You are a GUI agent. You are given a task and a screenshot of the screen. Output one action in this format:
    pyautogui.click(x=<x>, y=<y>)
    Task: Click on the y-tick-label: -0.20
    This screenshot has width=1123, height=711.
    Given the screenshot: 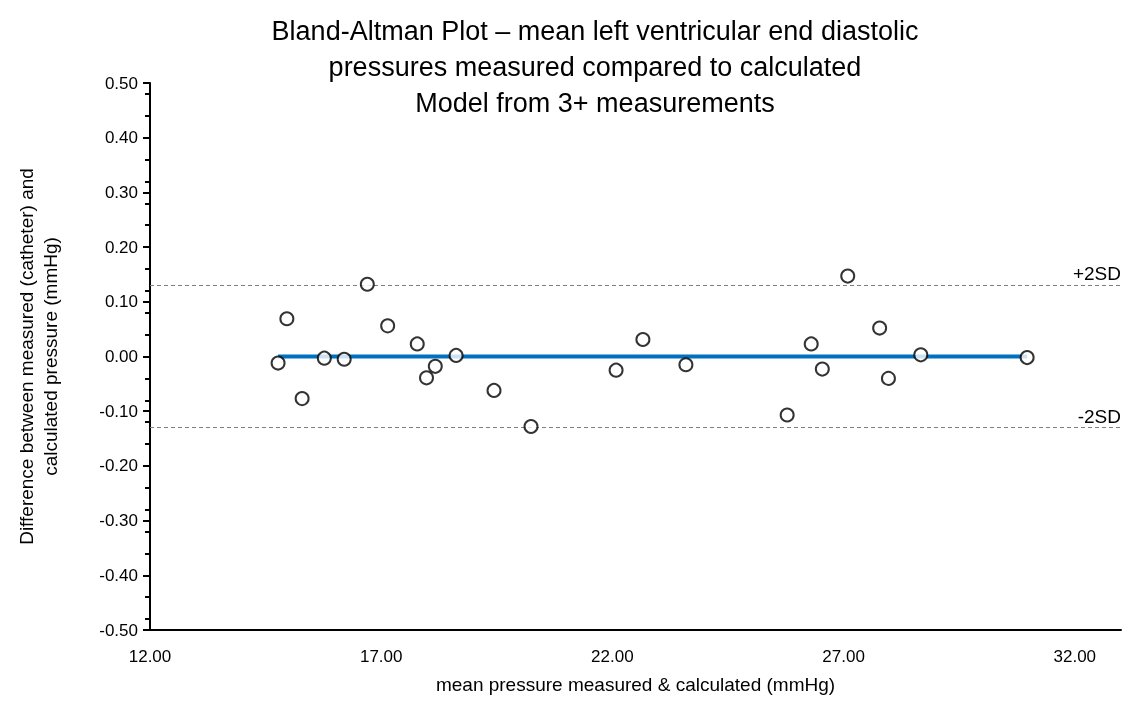 What is the action you would take?
    pyautogui.click(x=118, y=466)
    